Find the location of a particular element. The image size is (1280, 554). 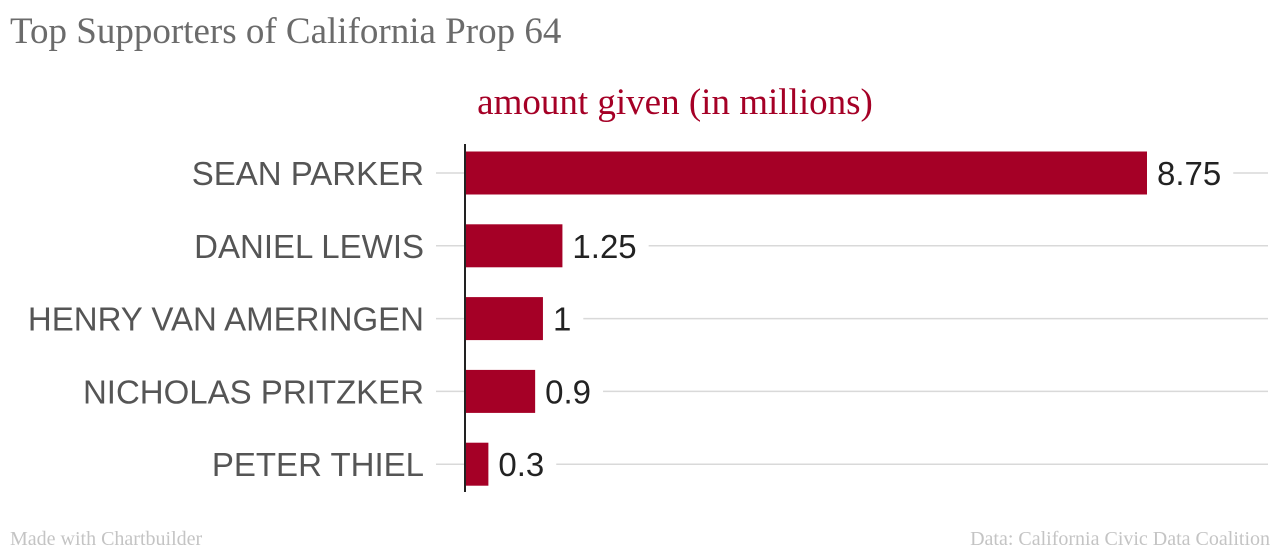

category-label: HENRY VAN AMERINGEN is located at coordinates (226, 319).